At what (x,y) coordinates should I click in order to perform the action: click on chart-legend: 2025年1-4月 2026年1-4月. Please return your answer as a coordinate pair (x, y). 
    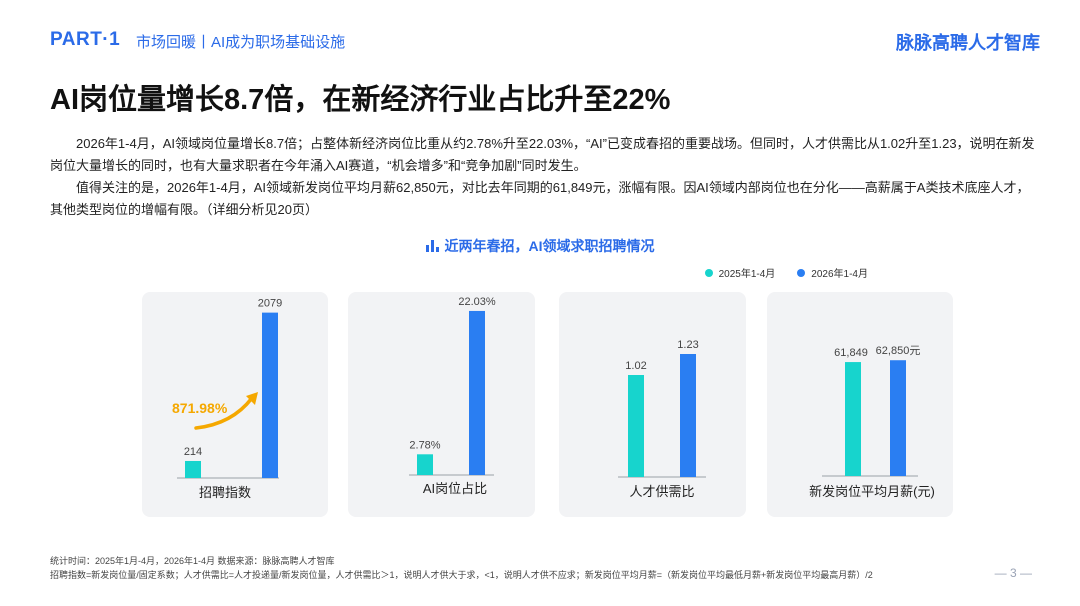
    Looking at the image, I should click on (786, 272).